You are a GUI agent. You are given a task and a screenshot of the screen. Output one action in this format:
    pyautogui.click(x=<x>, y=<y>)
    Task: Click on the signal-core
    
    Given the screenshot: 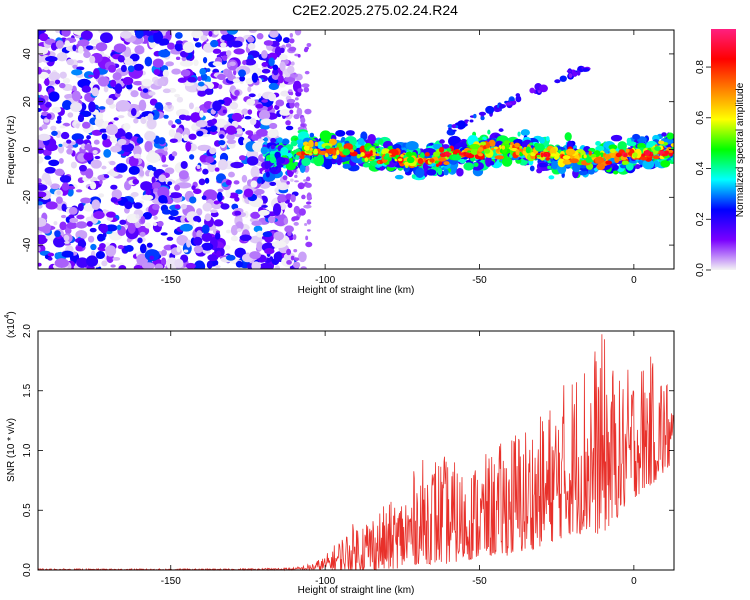 What is the action you would take?
    pyautogui.click(x=670, y=154)
    